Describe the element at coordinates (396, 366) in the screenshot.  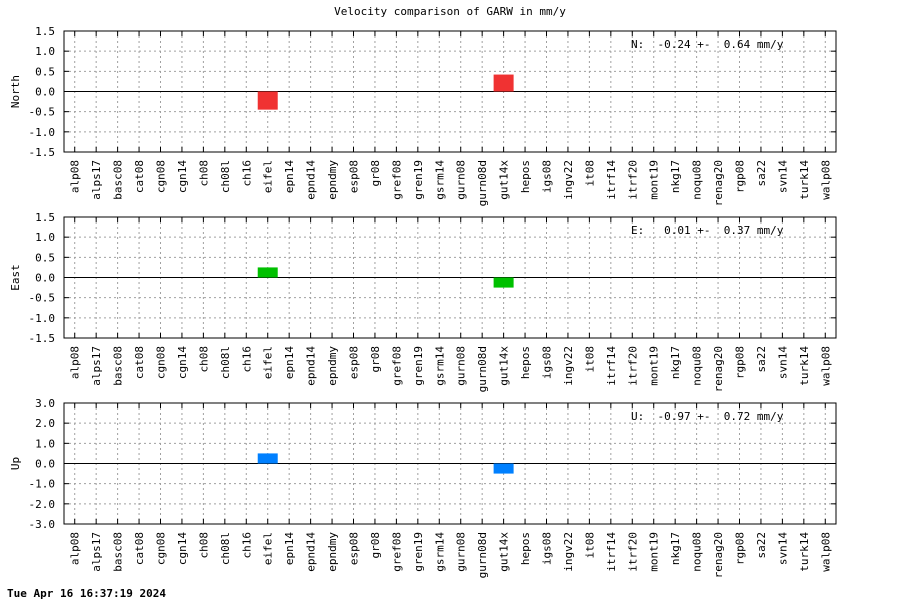
I see `category-label: gref08` at that location.